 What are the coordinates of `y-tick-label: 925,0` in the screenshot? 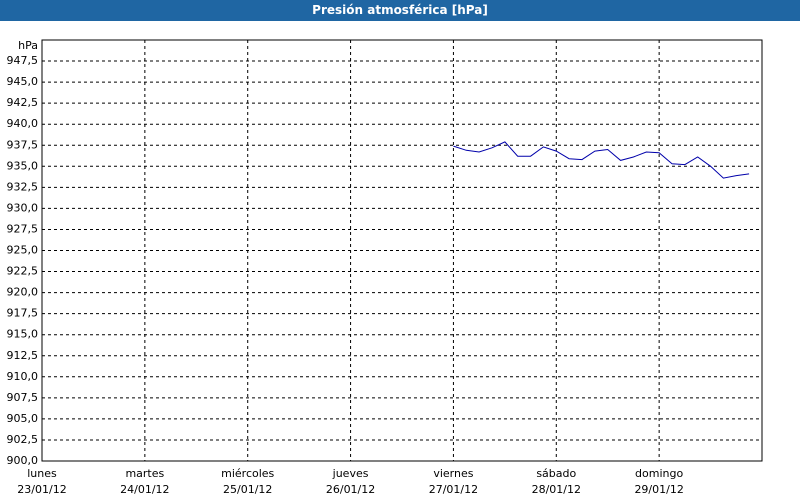 It's located at (23, 250).